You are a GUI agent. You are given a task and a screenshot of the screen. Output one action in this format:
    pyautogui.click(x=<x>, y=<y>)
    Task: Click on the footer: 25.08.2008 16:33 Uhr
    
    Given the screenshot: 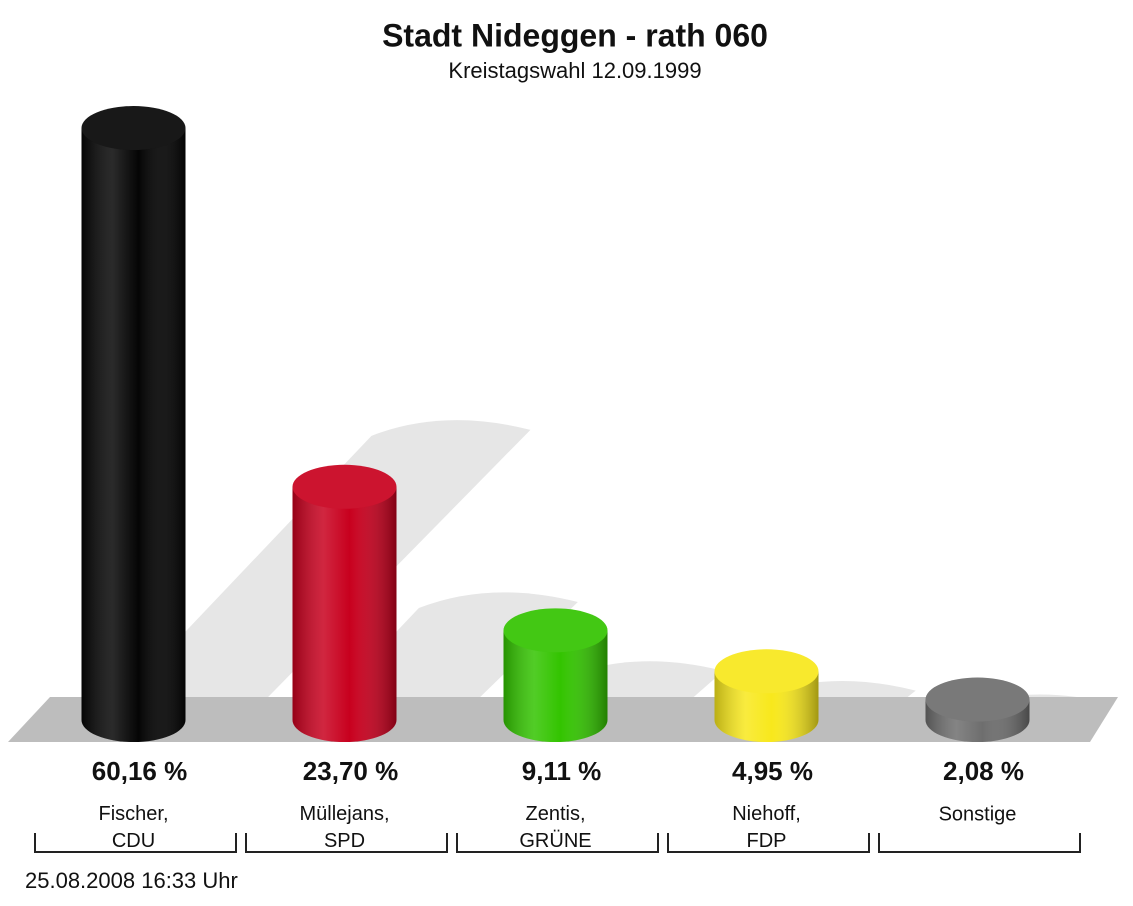 What is the action you would take?
    pyautogui.click(x=131, y=880)
    